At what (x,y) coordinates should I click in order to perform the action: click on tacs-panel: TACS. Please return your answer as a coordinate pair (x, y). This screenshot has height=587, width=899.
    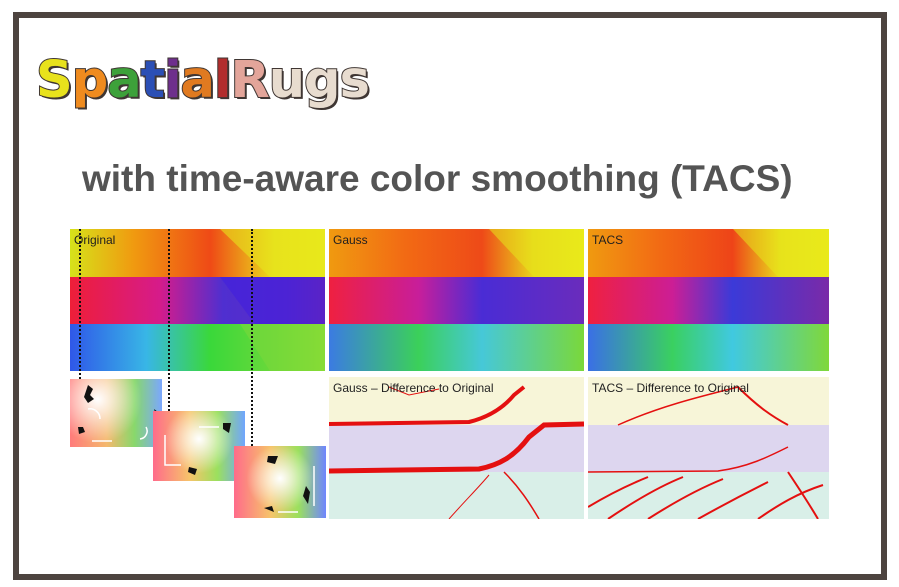
    Looking at the image, I should click on (708, 300).